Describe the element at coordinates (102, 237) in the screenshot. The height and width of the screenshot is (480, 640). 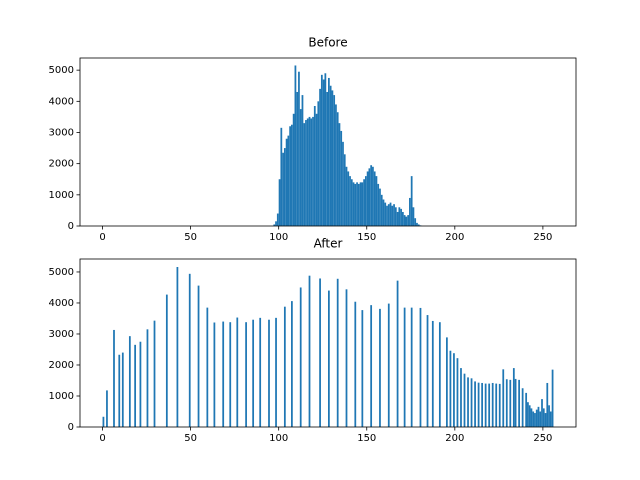
I see `x-tick-label: 0` at that location.